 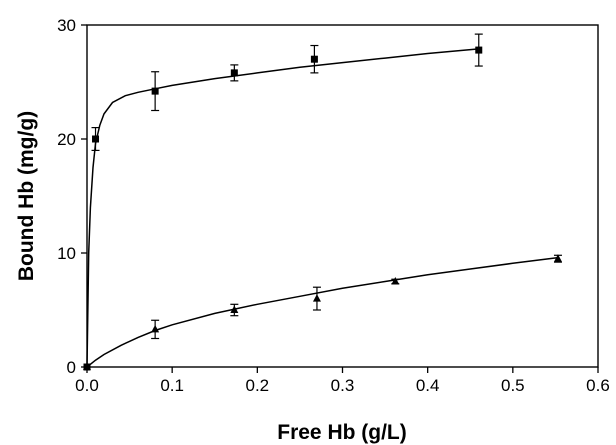 What do you see at coordinates (598, 385) in the screenshot?
I see `x-tick-label: 0.6` at bounding box center [598, 385].